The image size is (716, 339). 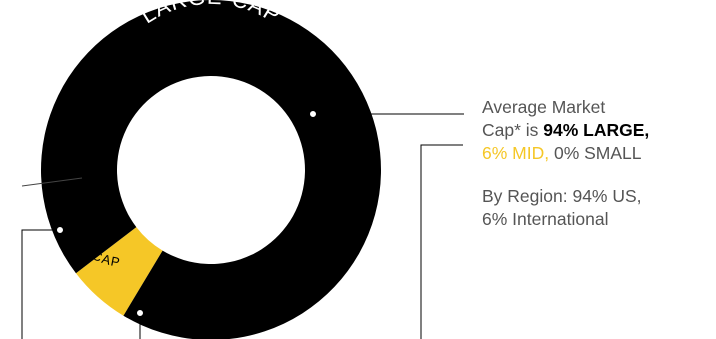 What do you see at coordinates (52, 182) in the screenshot?
I see `ring-divider` at bounding box center [52, 182].